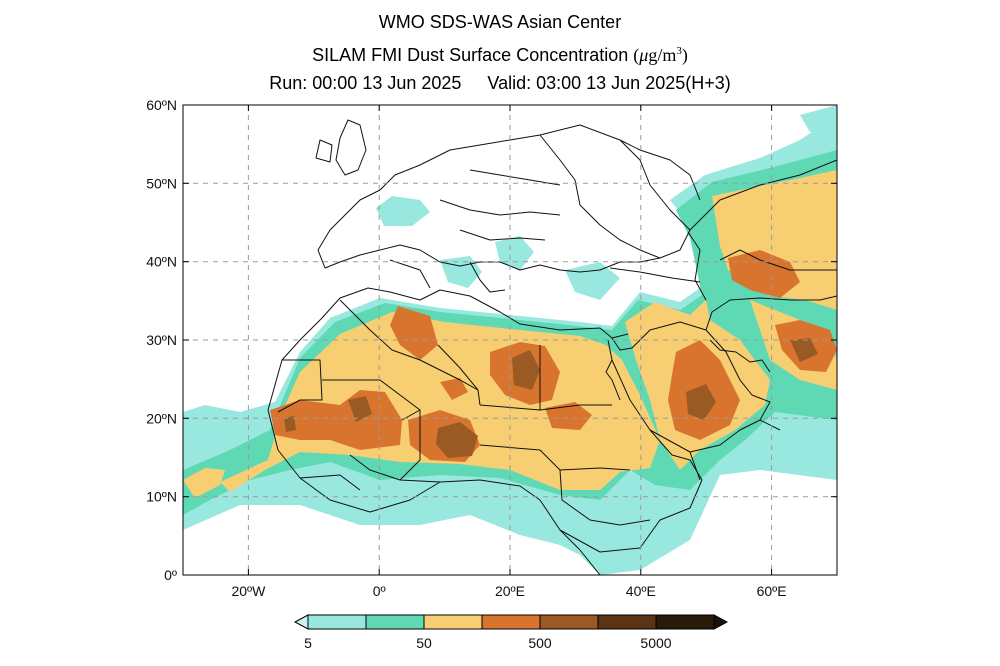 The image size is (1000, 666). What do you see at coordinates (161, 497) in the screenshot?
I see `lat-label-10n: 10ºN` at bounding box center [161, 497].